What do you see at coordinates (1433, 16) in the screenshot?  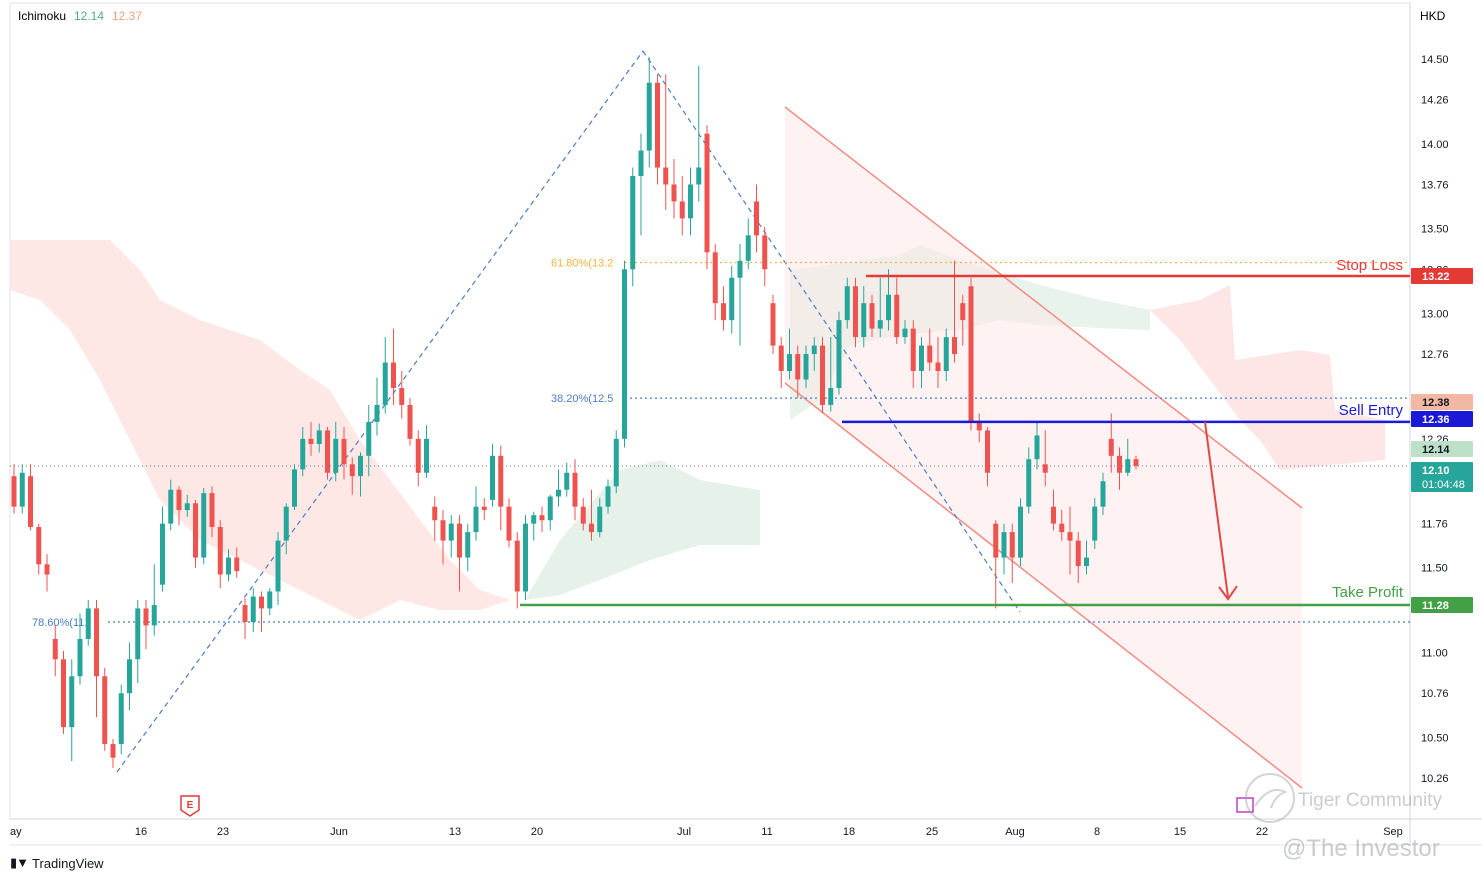 I see `currency-label: HKD` at bounding box center [1433, 16].